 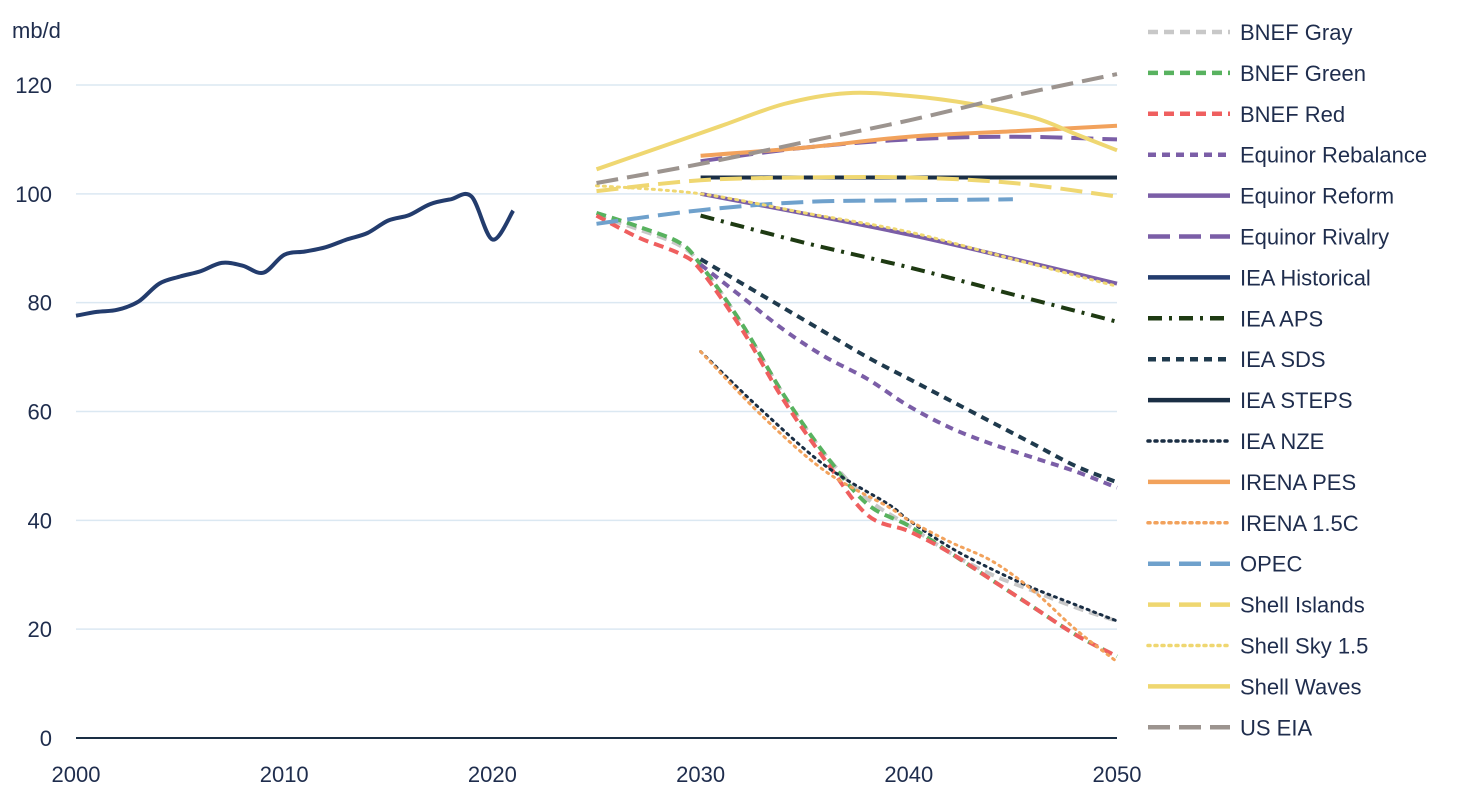 I want to click on legend-item-shell-islands: Shell Islands, so click(x=1256, y=605).